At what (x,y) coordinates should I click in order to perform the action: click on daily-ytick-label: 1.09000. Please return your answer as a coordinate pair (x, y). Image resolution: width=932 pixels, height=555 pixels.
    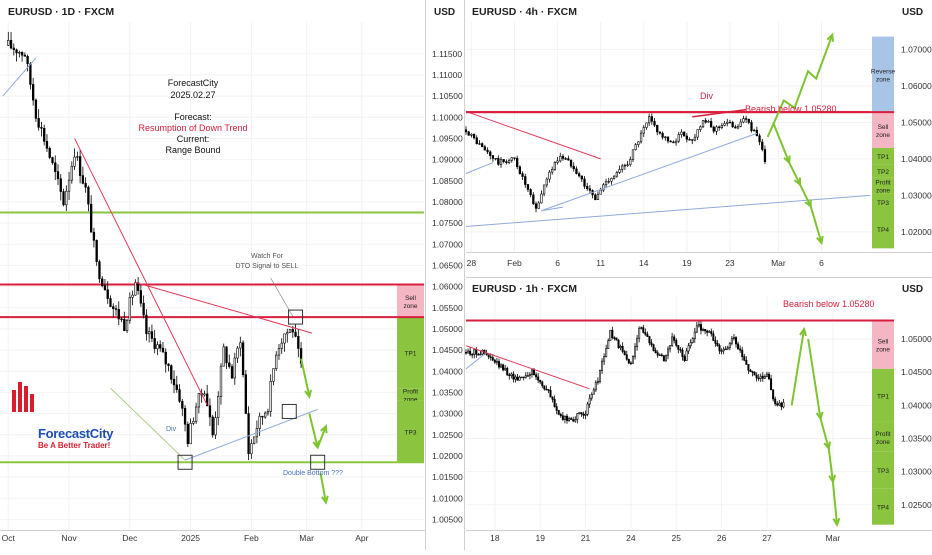
    Looking at the image, I should click on (447, 160).